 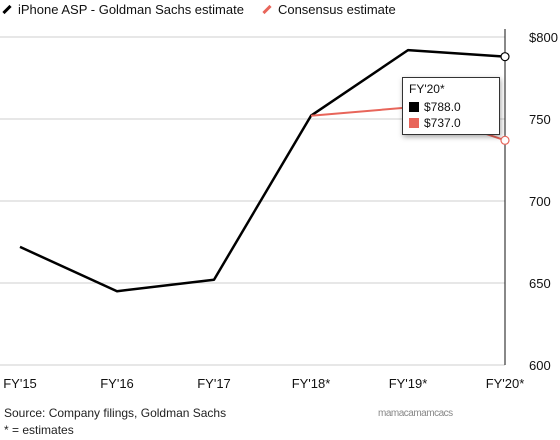 What do you see at coordinates (414, 123) in the screenshot?
I see `tooltip-swatch-consensus` at bounding box center [414, 123].